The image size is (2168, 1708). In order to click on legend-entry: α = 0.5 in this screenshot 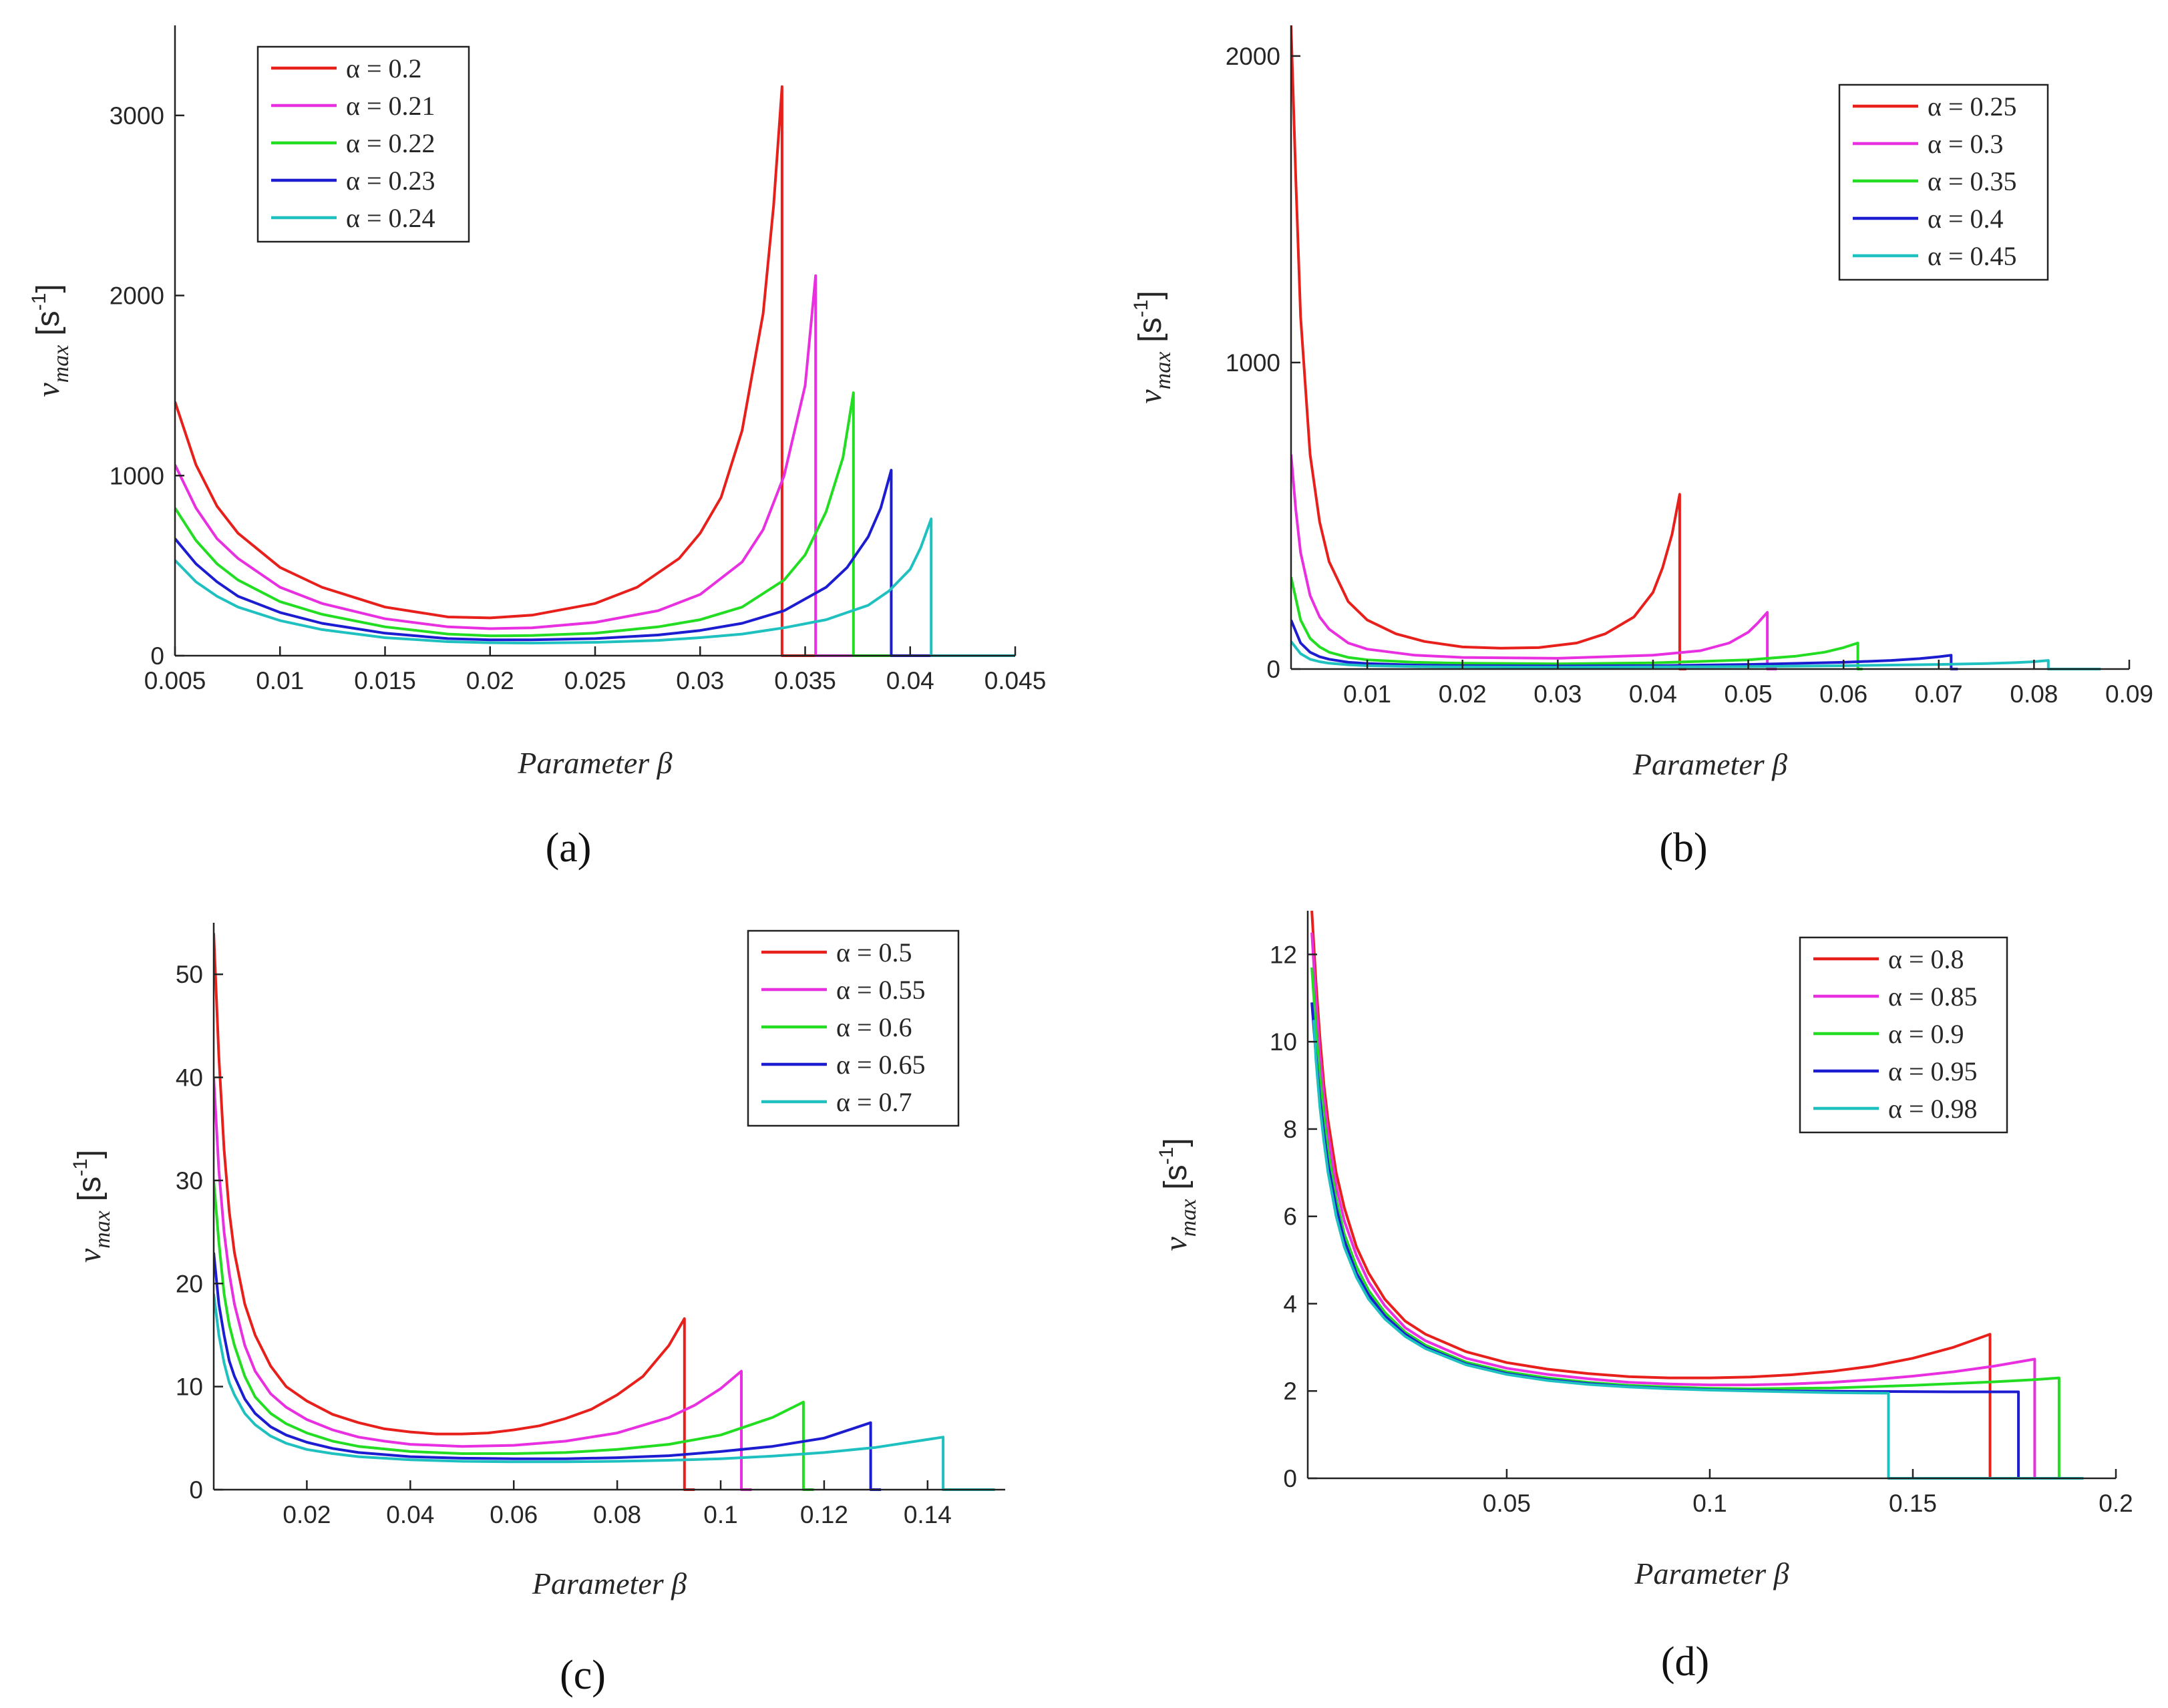, I will do `click(874, 952)`.